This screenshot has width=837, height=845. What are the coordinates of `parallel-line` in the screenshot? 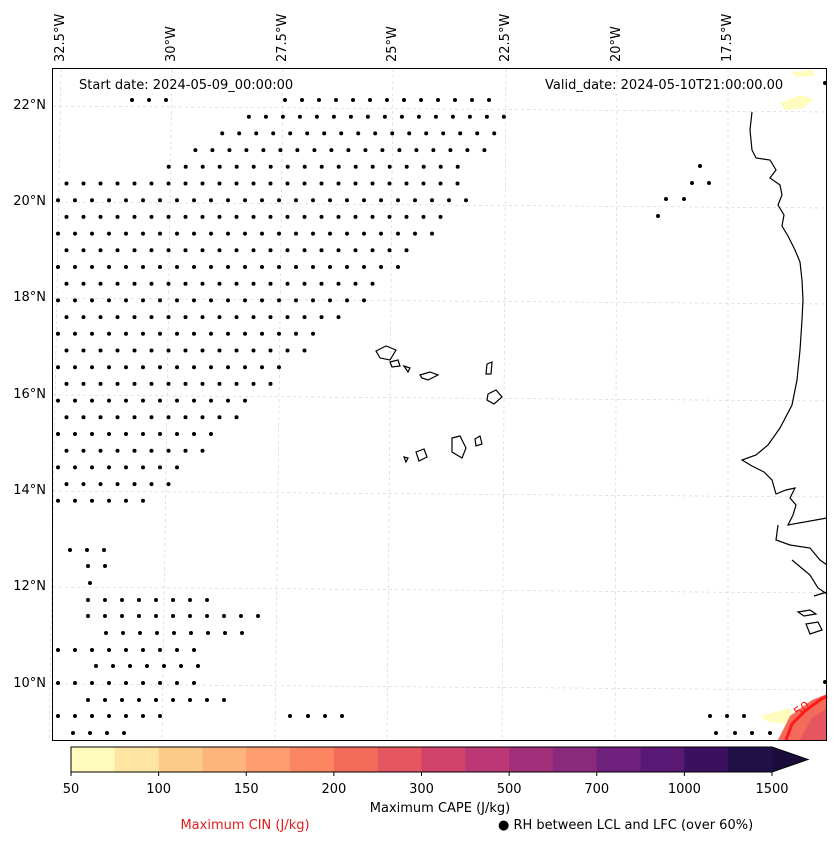 It's located at (439, 494).